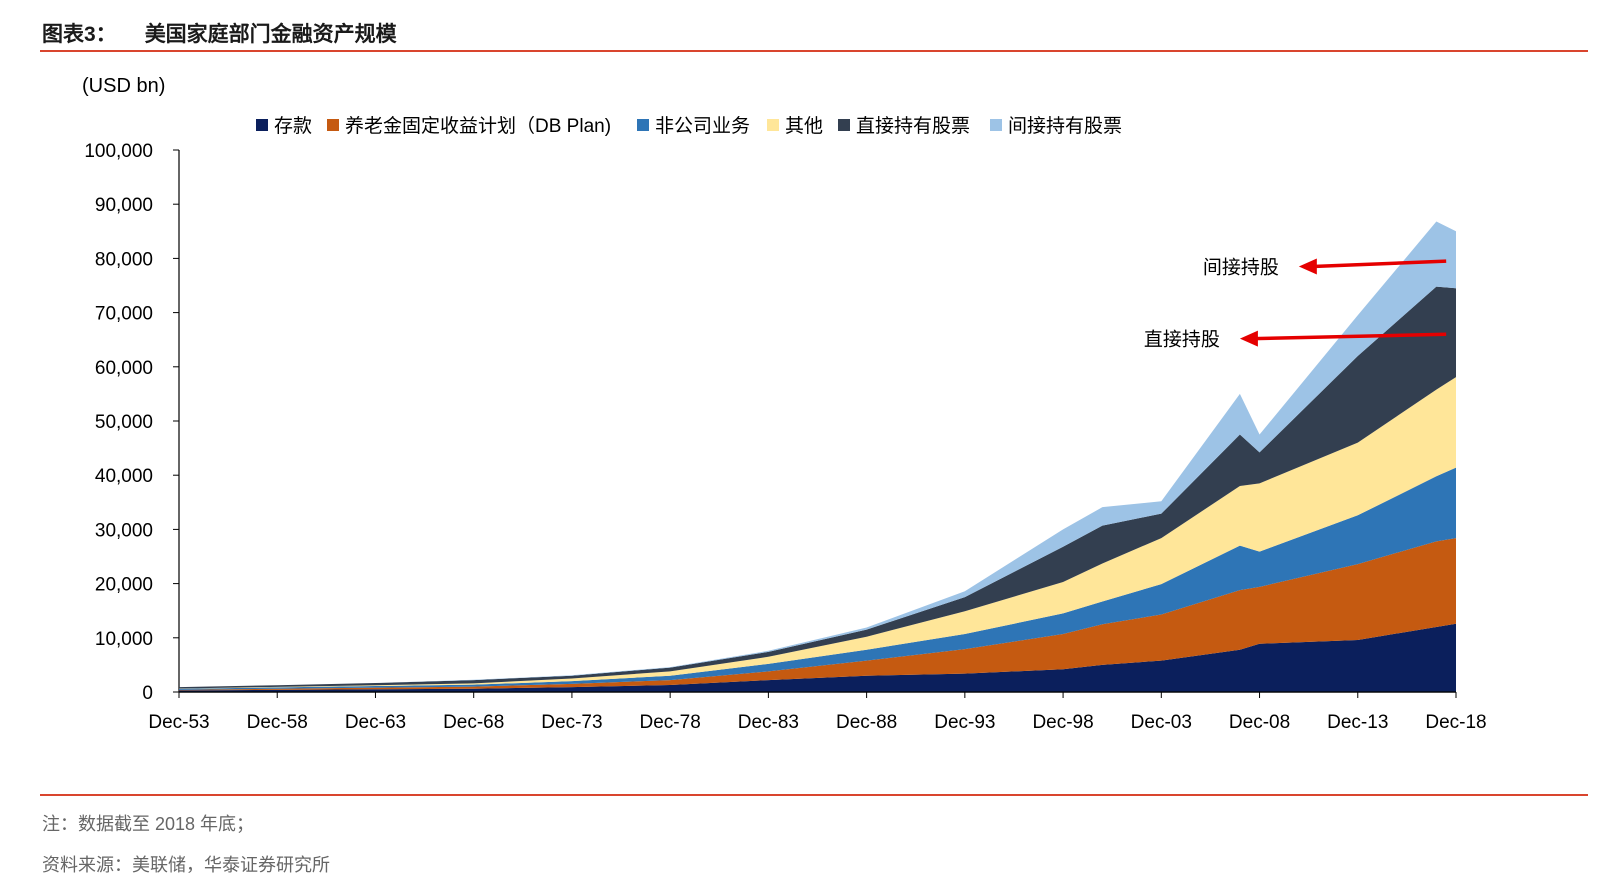 The image size is (1611, 887). What do you see at coordinates (270, 34) in the screenshot?
I see `figure-subtitle: 美国家庭部门金融资产规模` at bounding box center [270, 34].